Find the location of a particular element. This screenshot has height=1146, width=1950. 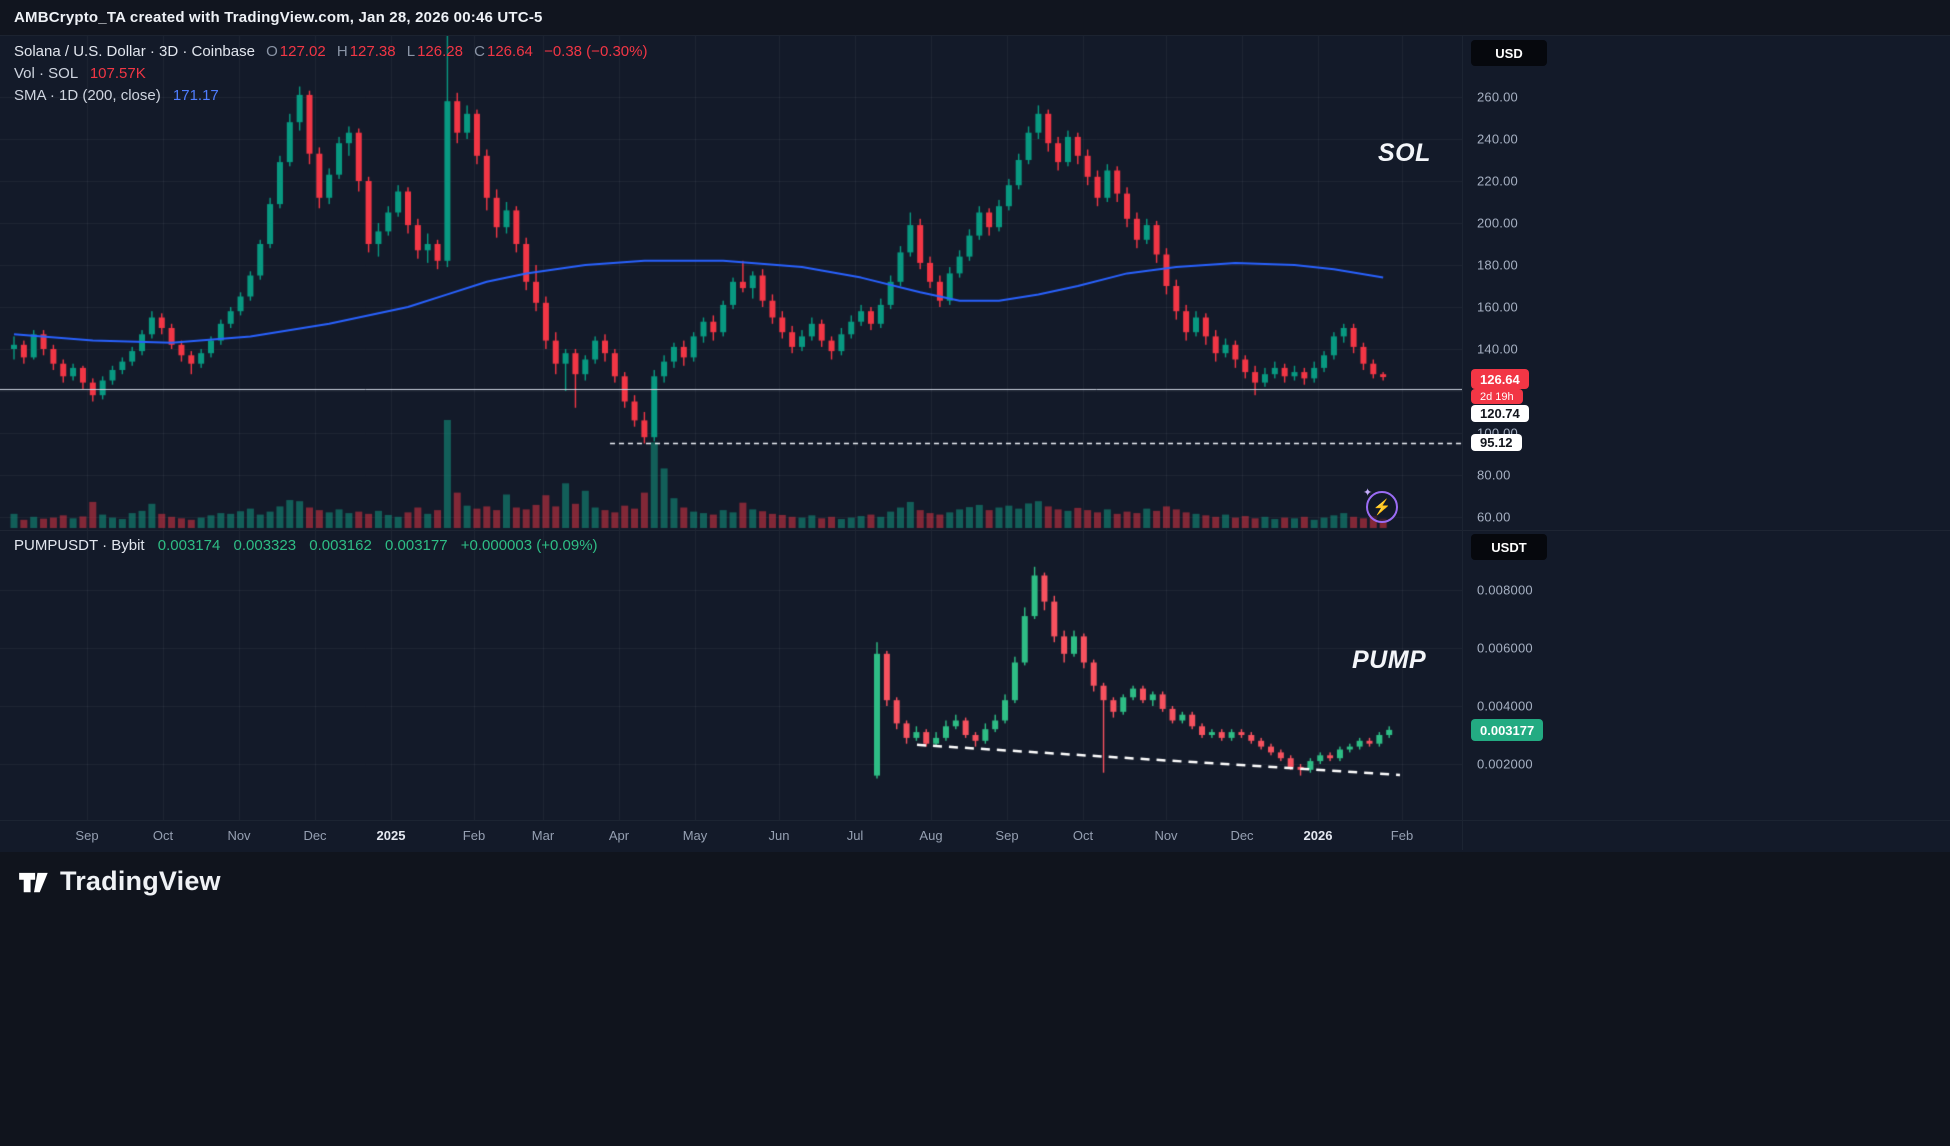

time-axis-label: 2025 is located at coordinates (391, 835).